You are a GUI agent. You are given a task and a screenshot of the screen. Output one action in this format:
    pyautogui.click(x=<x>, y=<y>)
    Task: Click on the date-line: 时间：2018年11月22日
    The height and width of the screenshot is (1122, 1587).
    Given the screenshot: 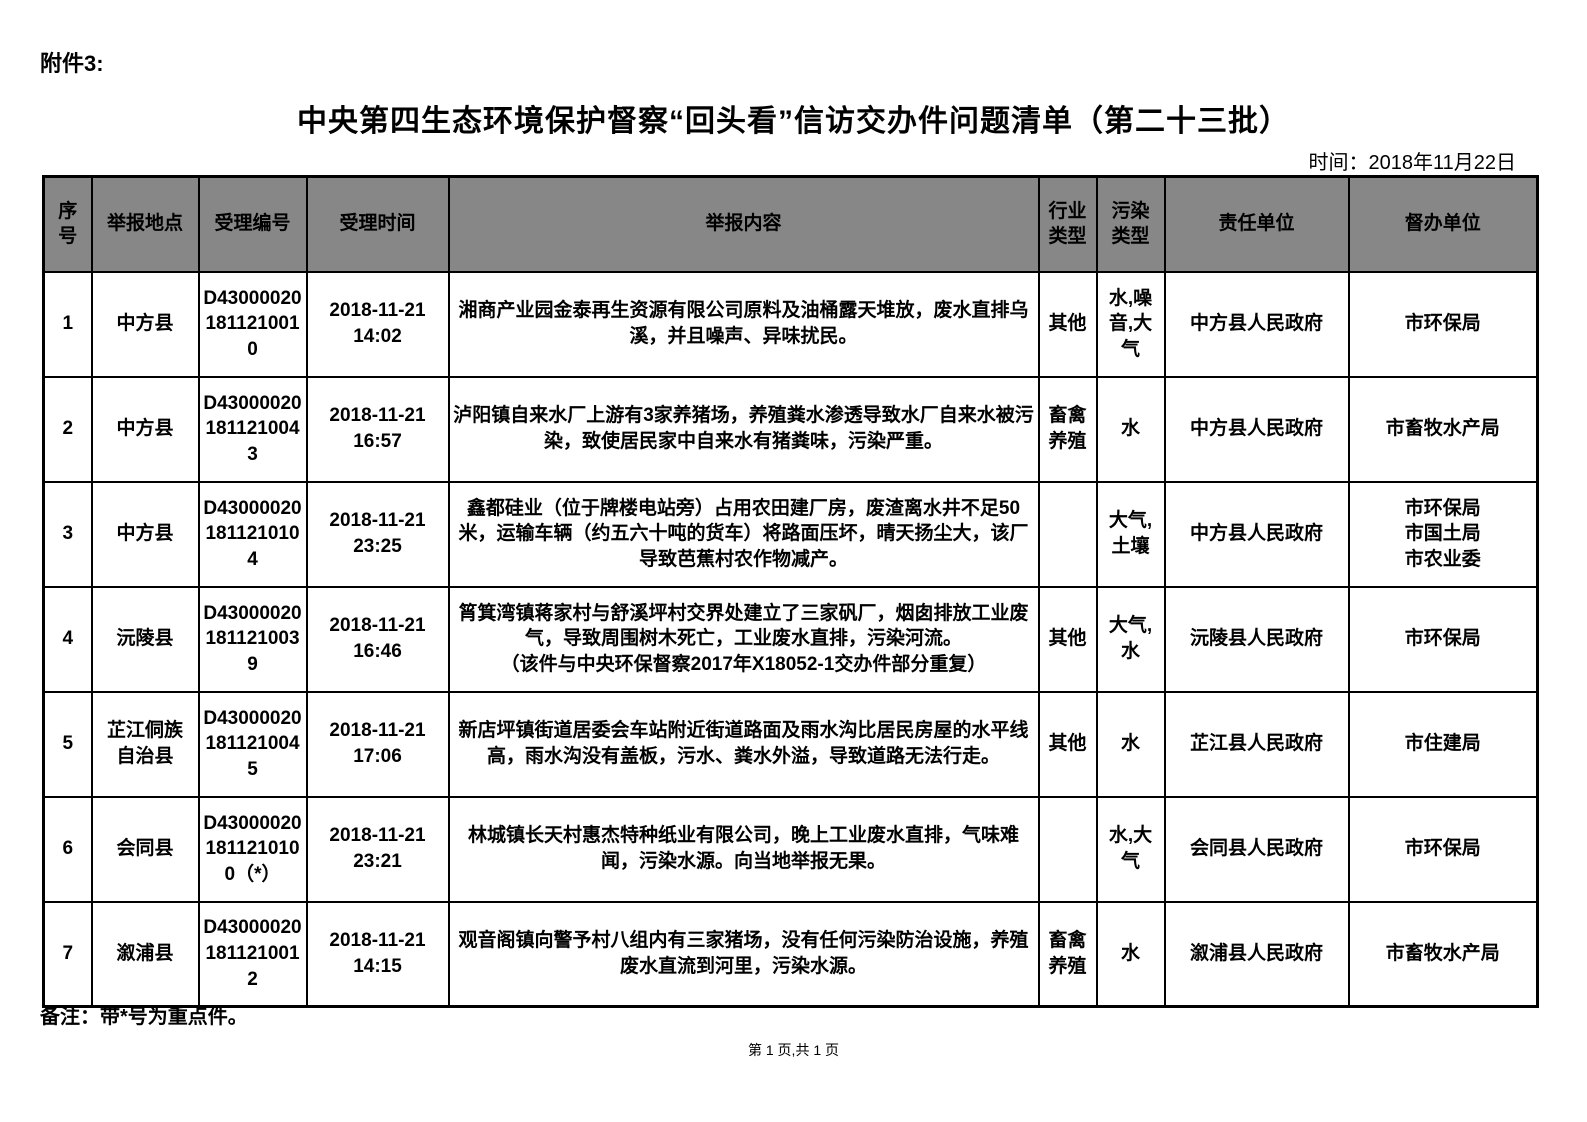 What is the action you would take?
    pyautogui.click(x=1412, y=163)
    